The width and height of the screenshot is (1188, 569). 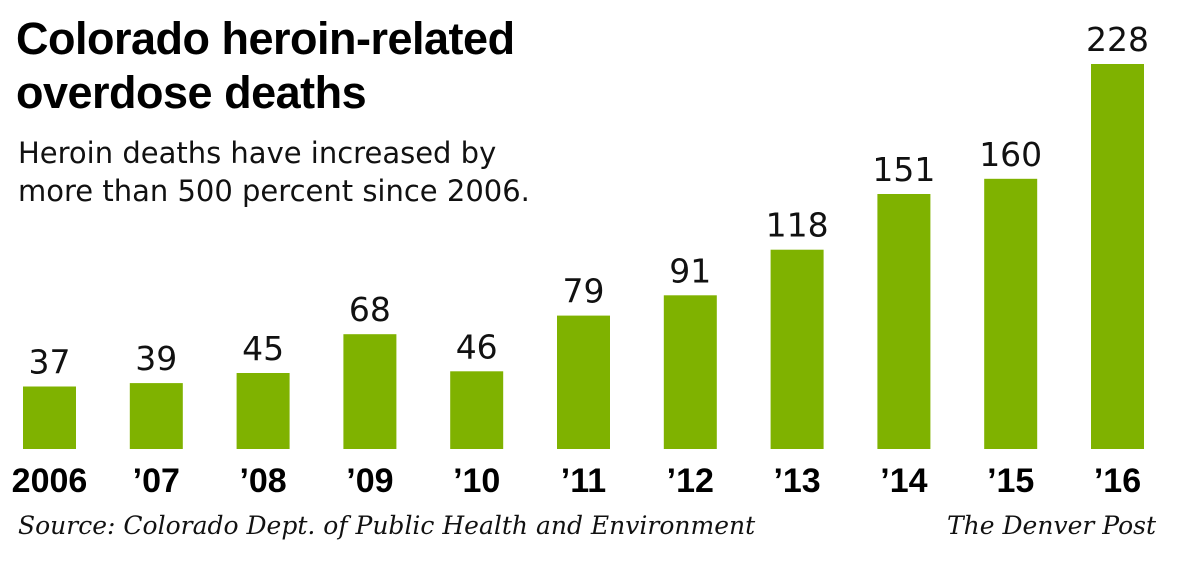 I want to click on x-tick-labels-group: 2006 ’07 ’08 ’09 ’10 ’11 ’12 ’13 ’14 ’15 ’16, so click(x=576, y=481).